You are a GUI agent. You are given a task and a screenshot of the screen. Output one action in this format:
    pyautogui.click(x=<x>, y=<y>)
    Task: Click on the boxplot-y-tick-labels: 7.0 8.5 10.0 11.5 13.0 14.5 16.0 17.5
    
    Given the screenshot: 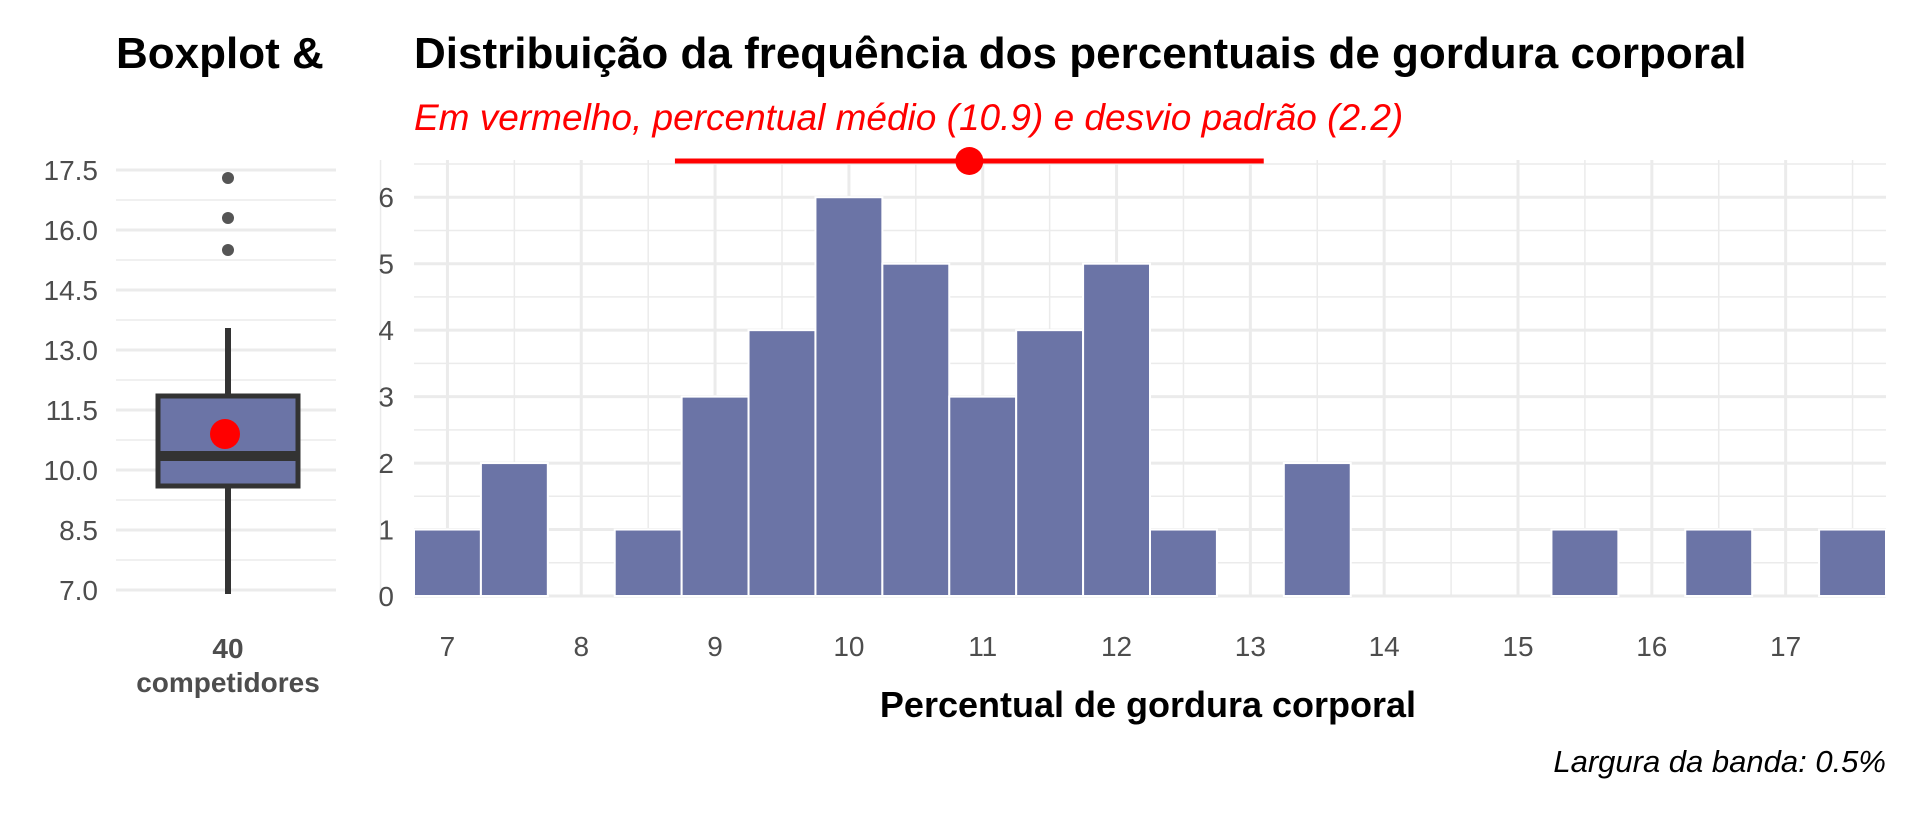 What is the action you would take?
    pyautogui.click(x=71, y=380)
    